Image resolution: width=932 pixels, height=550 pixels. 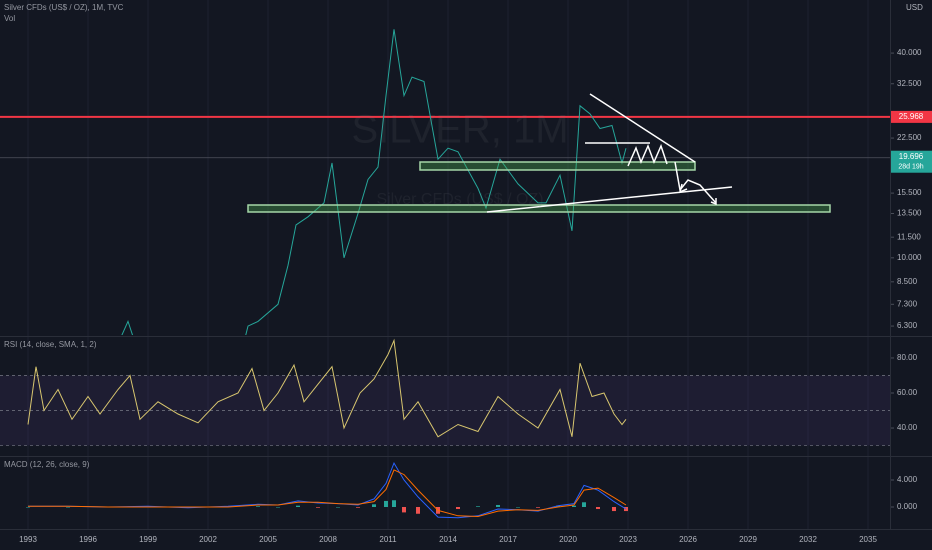 What do you see at coordinates (907, 506) in the screenshot?
I see `y-tick-label: 0.000` at bounding box center [907, 506].